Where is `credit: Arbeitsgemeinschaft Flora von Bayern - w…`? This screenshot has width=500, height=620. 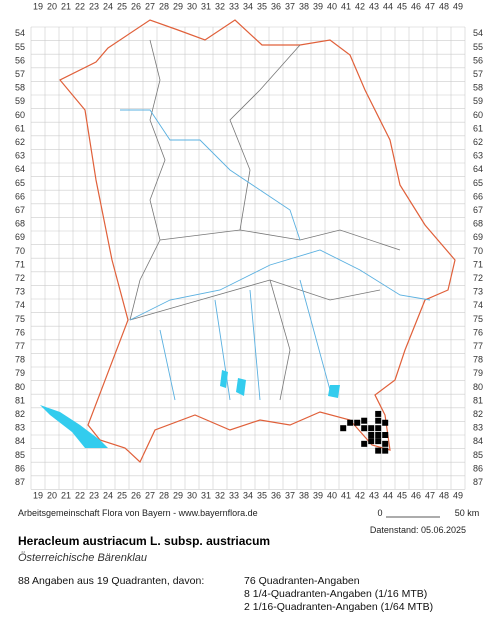
credit: Arbeitsgemeinschaft Flora von Bayern - w… is located at coordinates (138, 513).